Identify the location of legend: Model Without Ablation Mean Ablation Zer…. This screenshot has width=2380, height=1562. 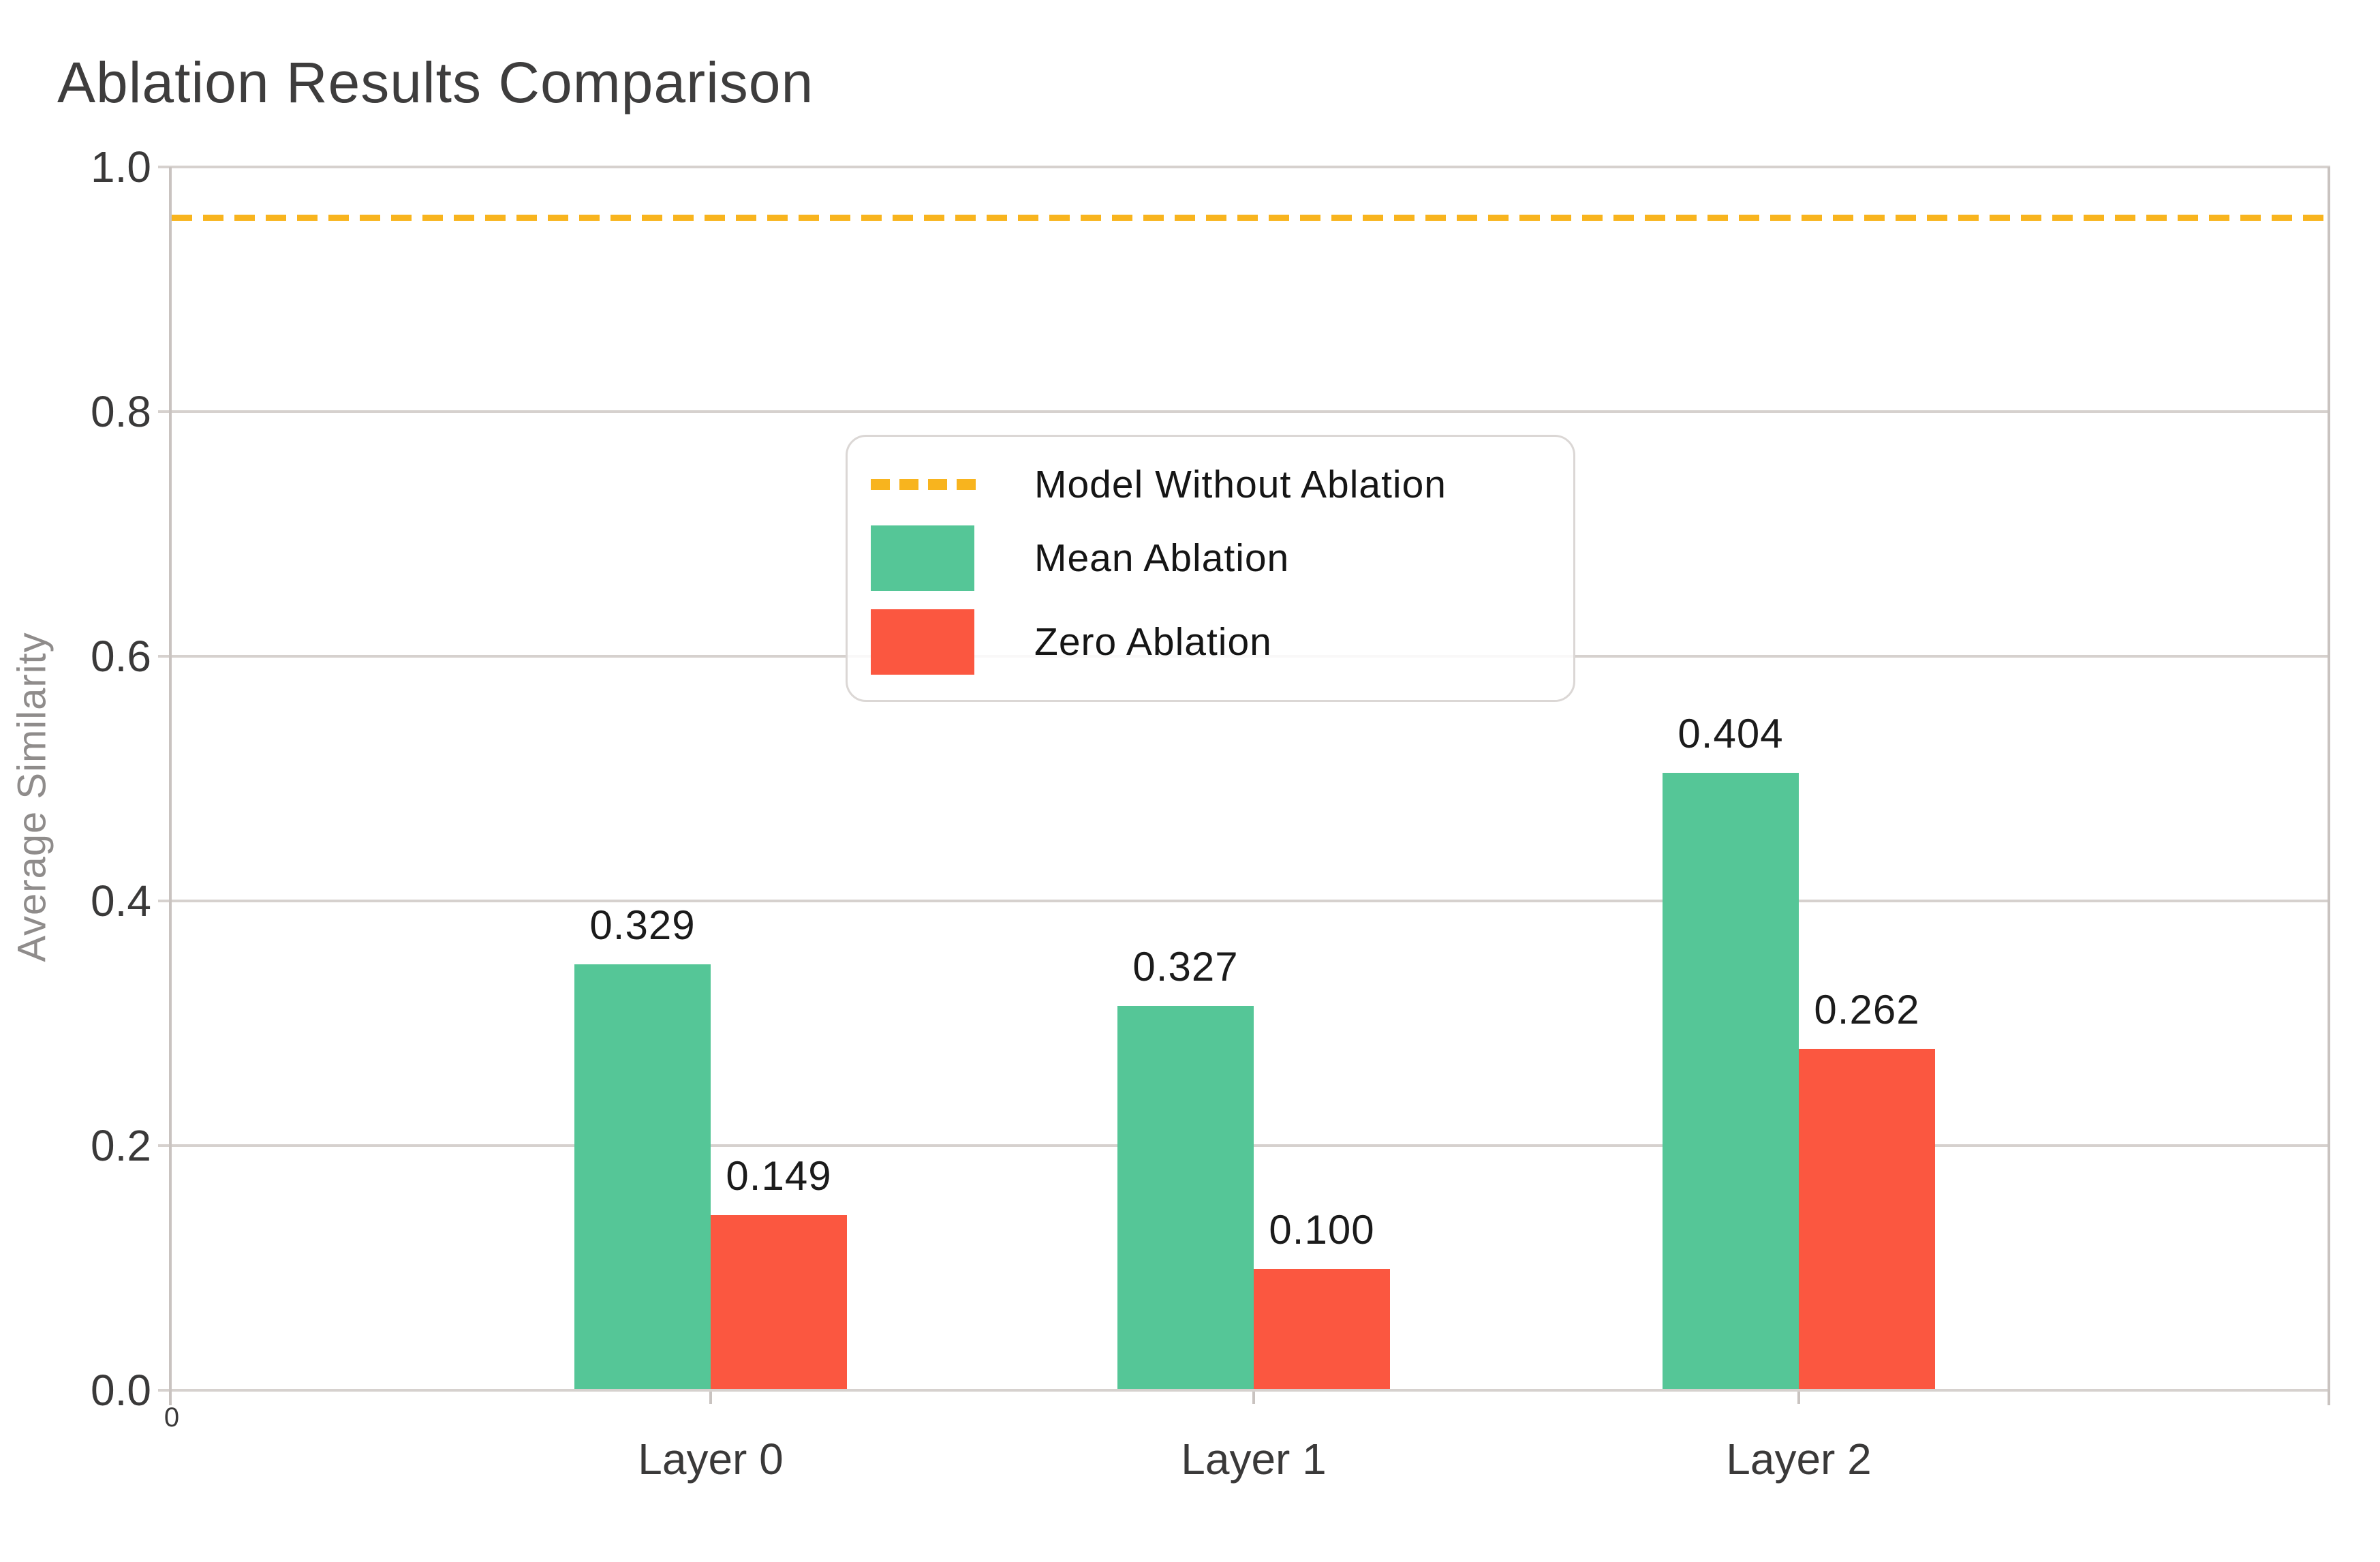
(1210, 569).